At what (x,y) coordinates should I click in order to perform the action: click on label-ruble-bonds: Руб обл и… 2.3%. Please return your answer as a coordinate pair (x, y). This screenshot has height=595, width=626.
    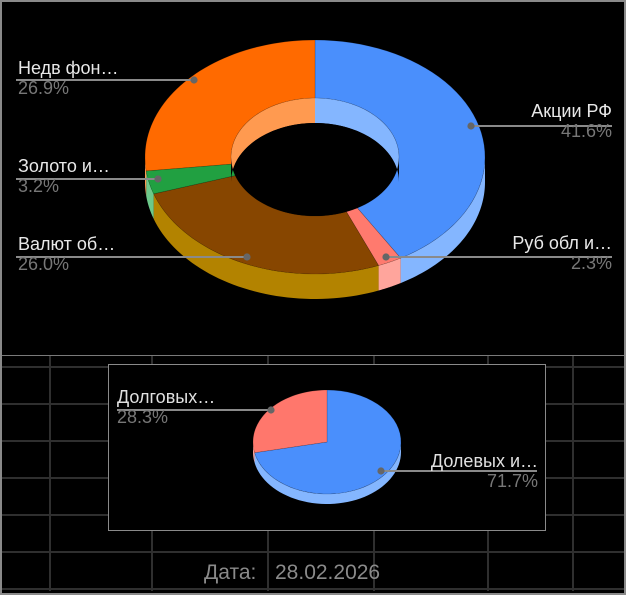
    Looking at the image, I should click on (562, 253).